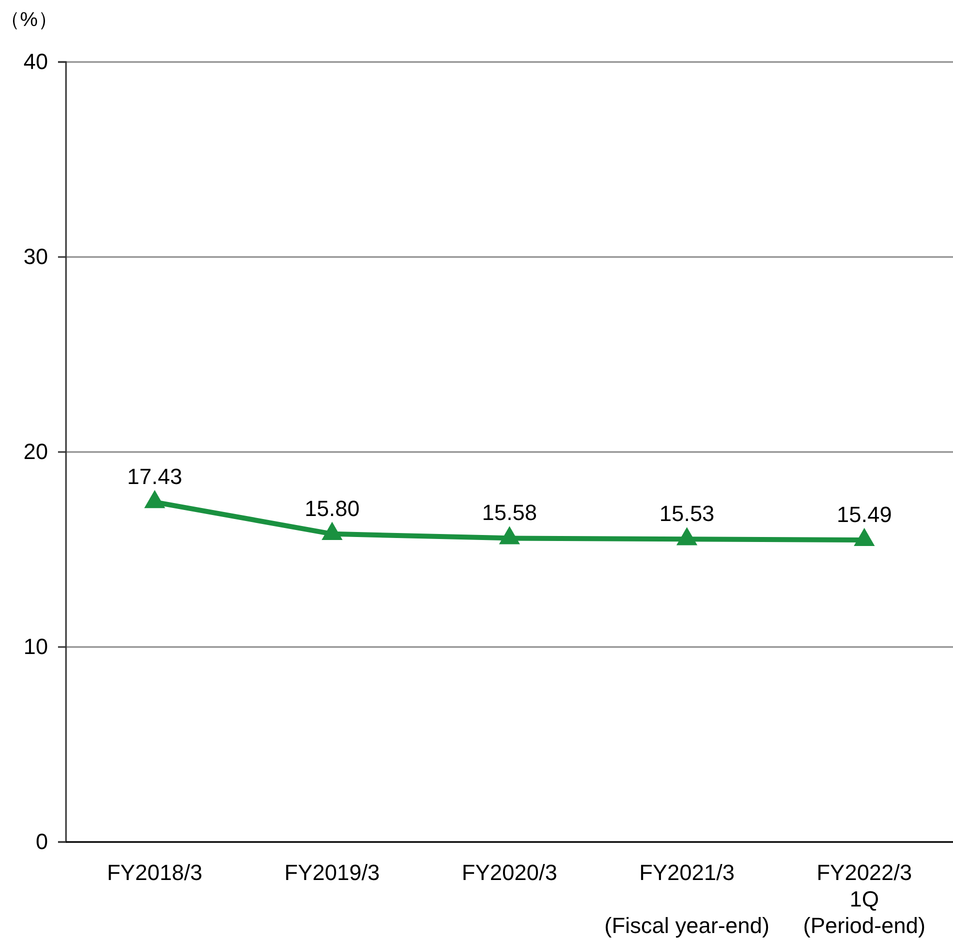 The height and width of the screenshot is (951, 953). What do you see at coordinates (36, 647) in the screenshot?
I see `y-tick-label: 10` at bounding box center [36, 647].